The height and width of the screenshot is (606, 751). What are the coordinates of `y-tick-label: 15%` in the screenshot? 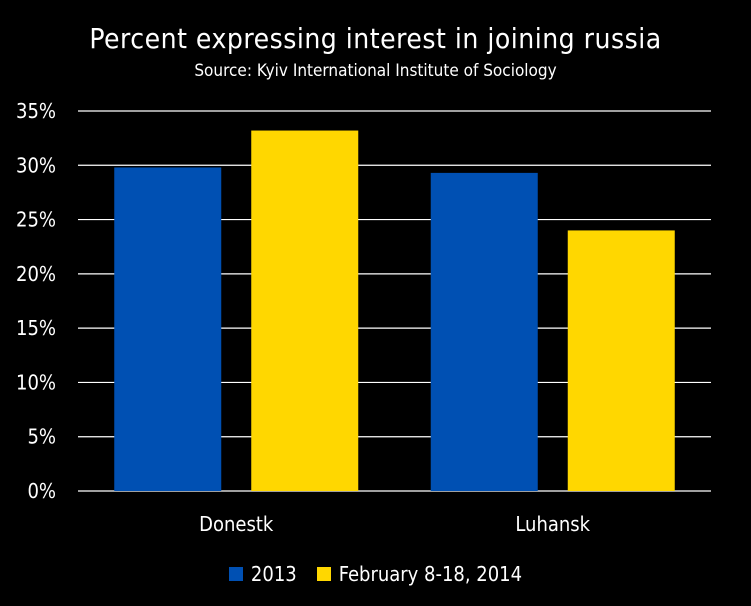 It's located at (36, 328).